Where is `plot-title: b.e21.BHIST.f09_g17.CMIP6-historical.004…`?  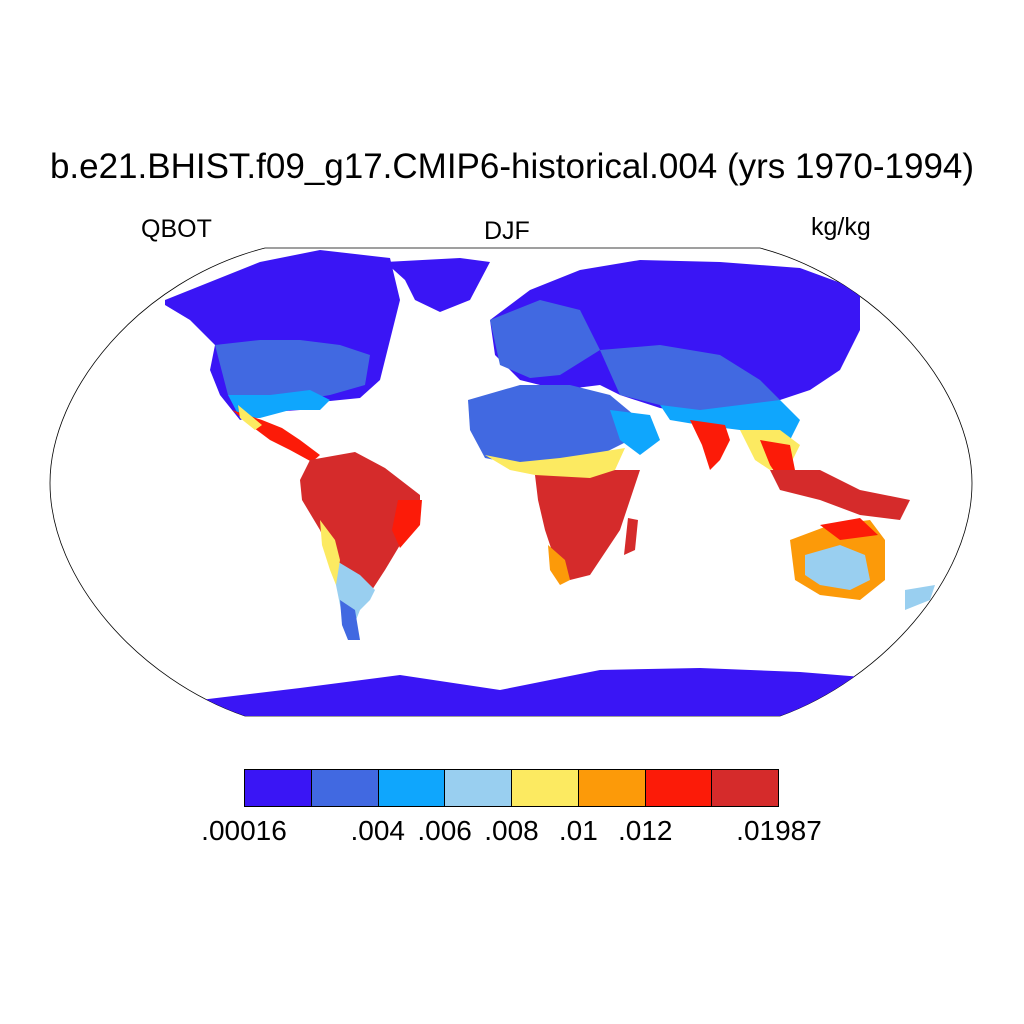
plot-title: b.e21.BHIST.f09_g17.CMIP6-historical.004… is located at coordinates (512, 166).